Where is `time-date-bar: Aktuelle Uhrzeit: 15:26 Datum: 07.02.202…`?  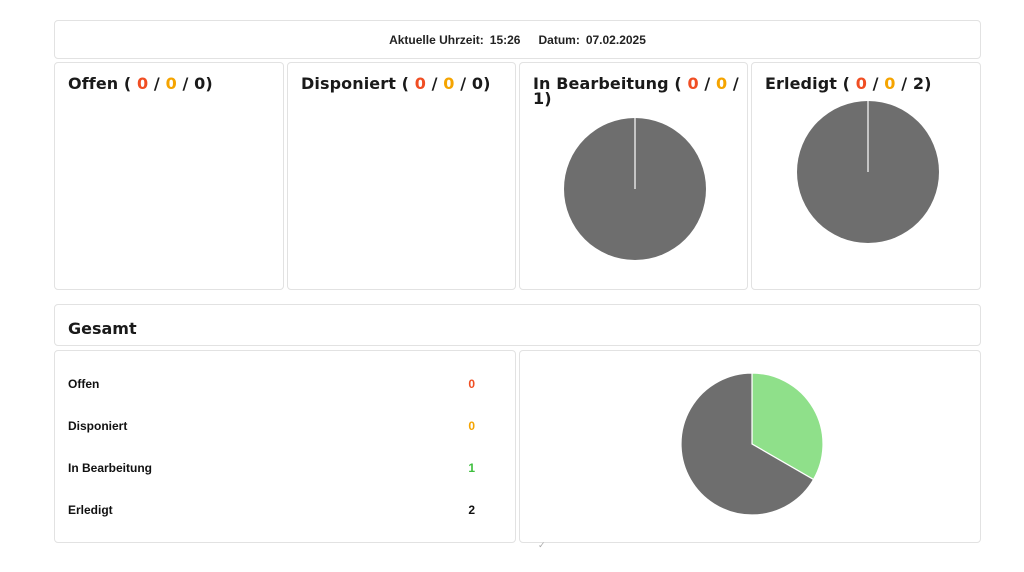
time-date-bar: Aktuelle Uhrzeit: 15:26 Datum: 07.02.202… is located at coordinates (517, 39).